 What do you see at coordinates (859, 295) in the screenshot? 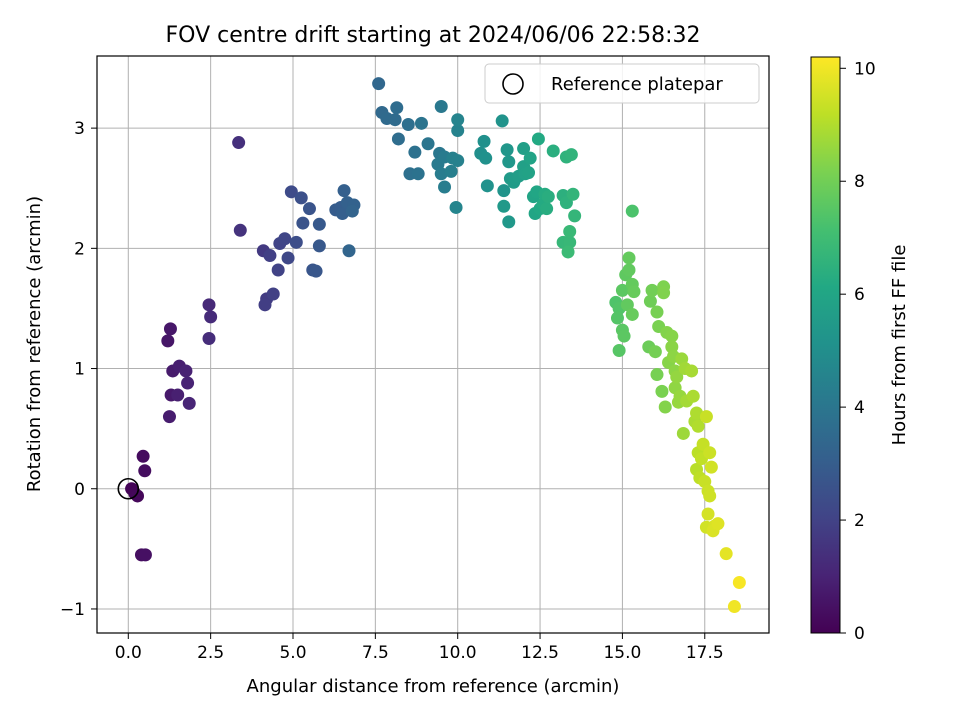
I see `colorbar-tick-label: 6` at bounding box center [859, 295].